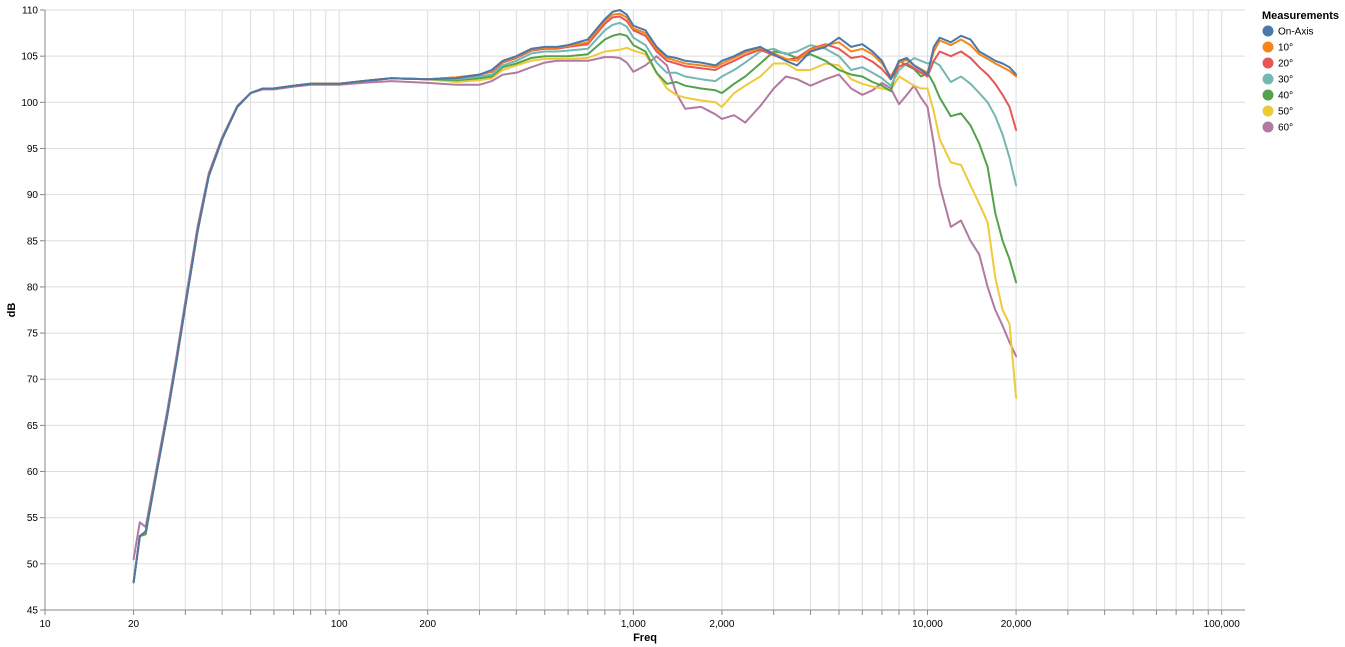 The image size is (1345, 647). Describe the element at coordinates (1285, 128) in the screenshot. I see `legend-label: 60°` at that location.